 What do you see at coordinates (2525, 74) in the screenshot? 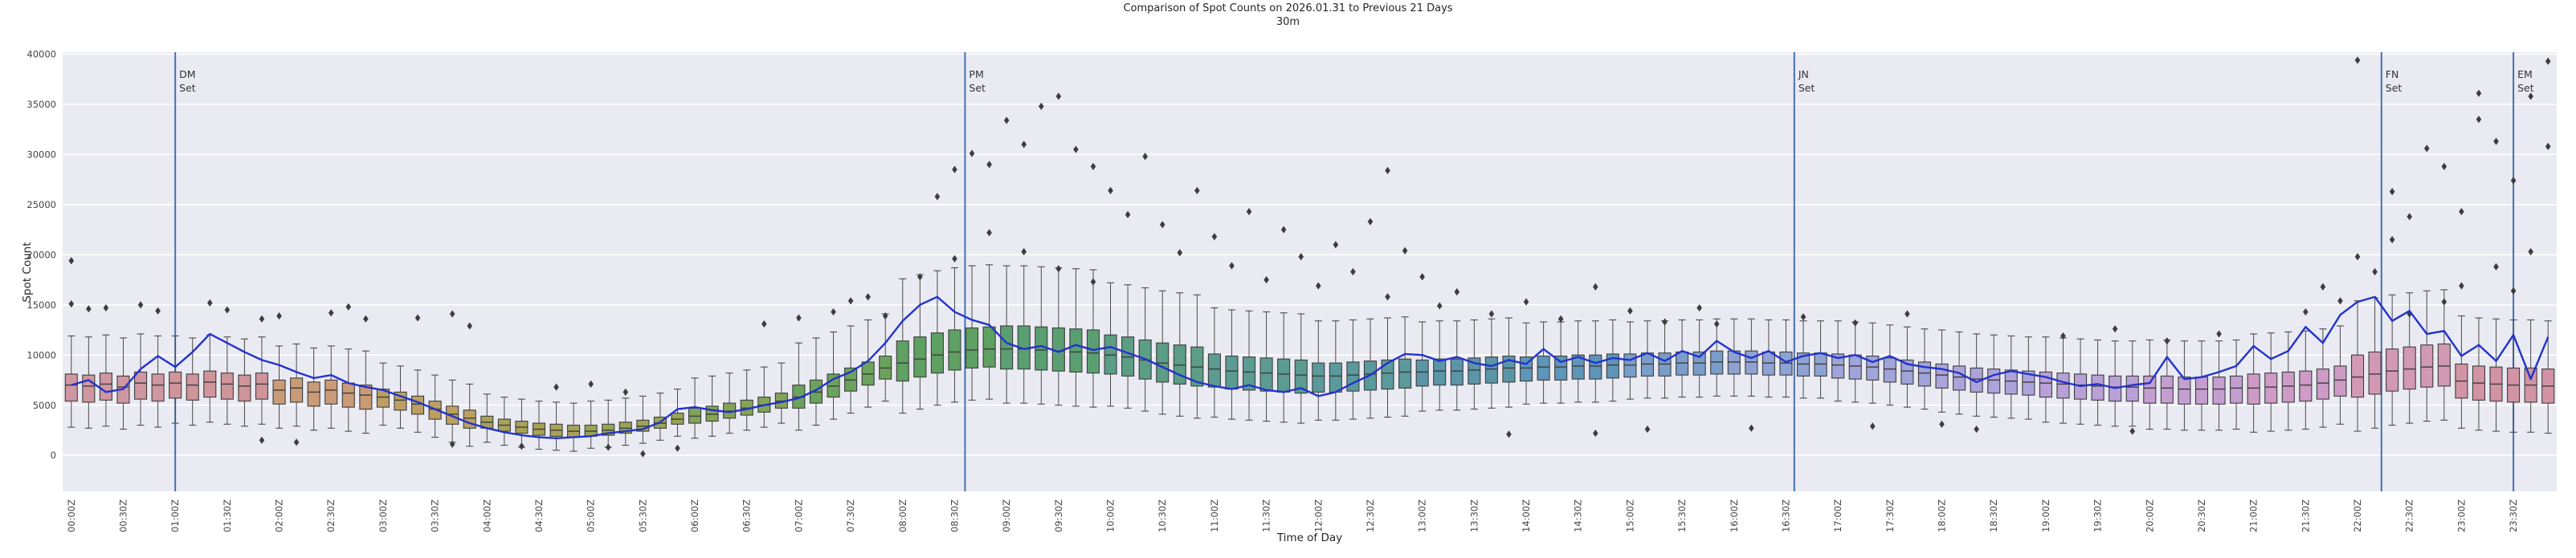
I see `event-vline-label: EM` at bounding box center [2525, 74].